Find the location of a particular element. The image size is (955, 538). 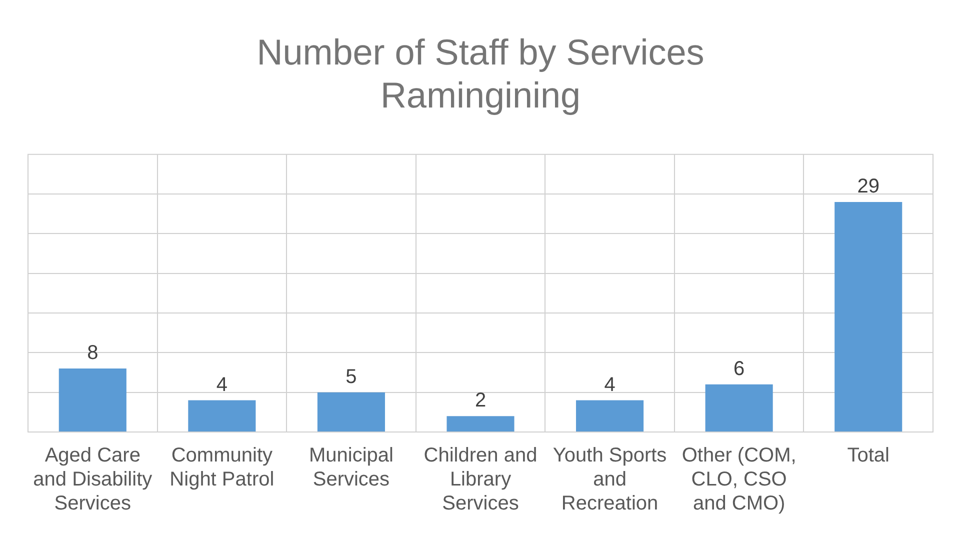

x-tick-label: Other (COM, CLO, CSO and CMO) is located at coordinates (739, 479).